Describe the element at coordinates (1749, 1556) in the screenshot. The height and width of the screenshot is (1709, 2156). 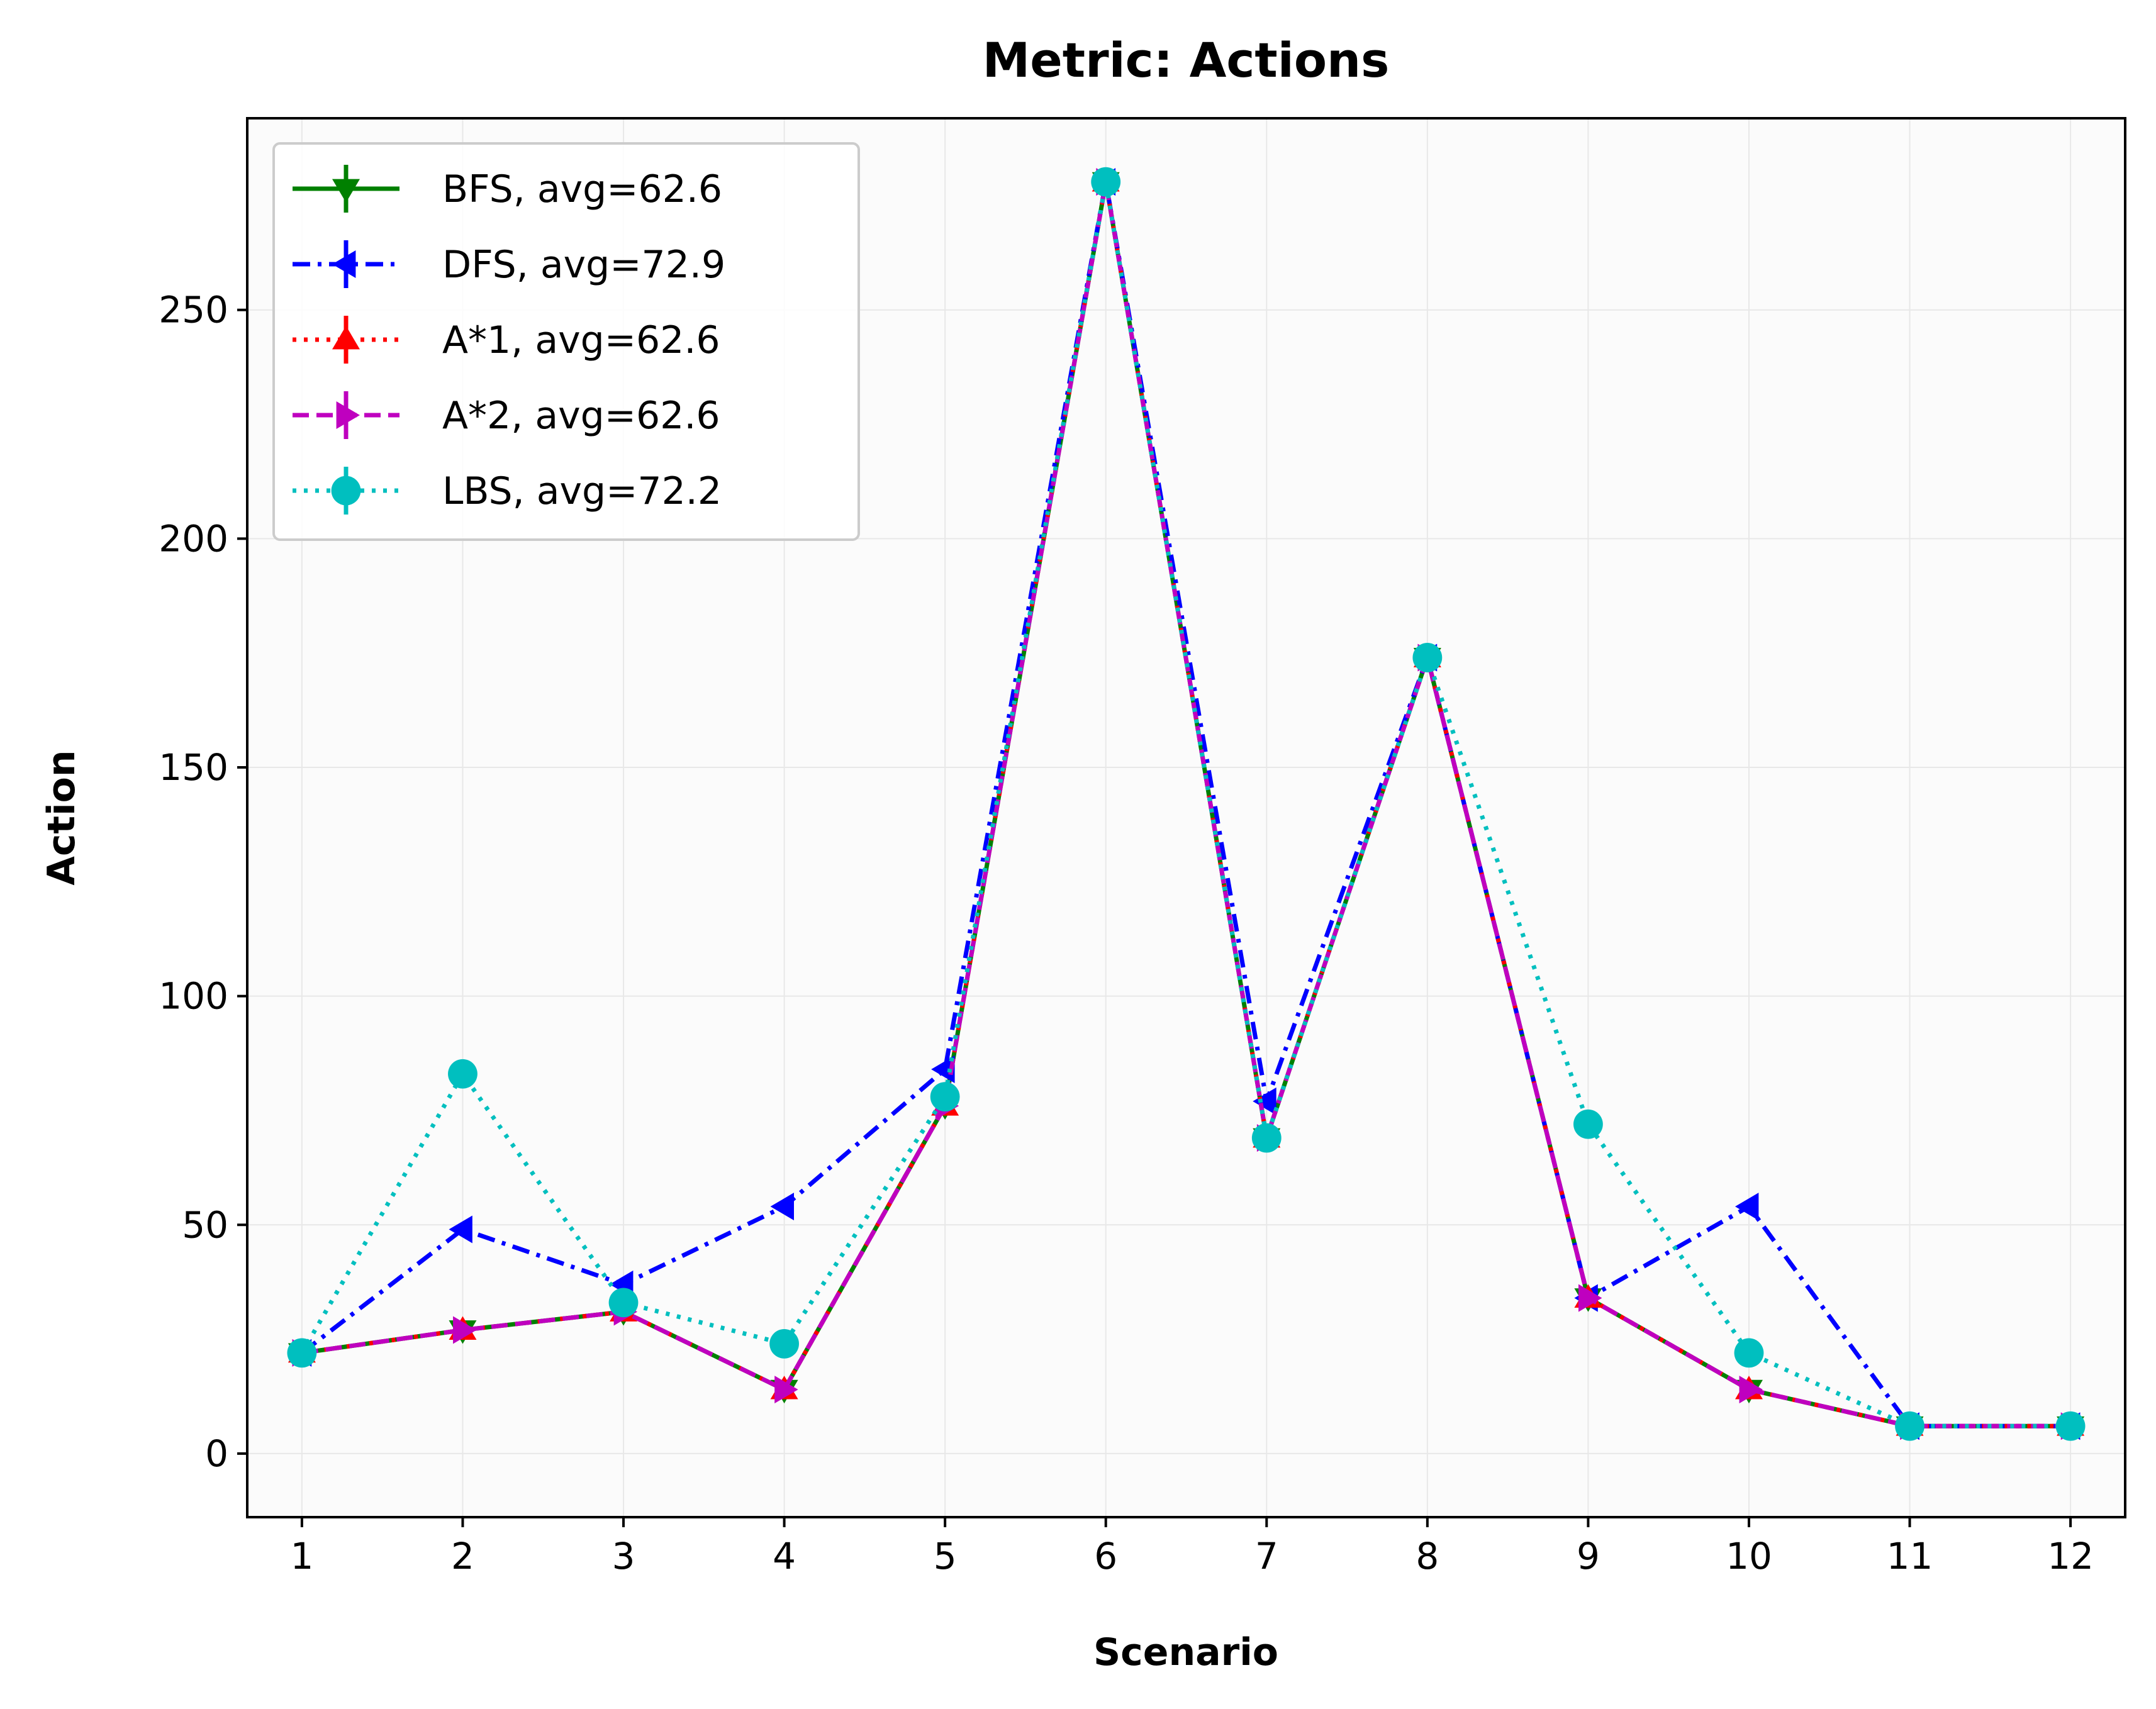
I see `x-tick-label-10: 10` at that location.